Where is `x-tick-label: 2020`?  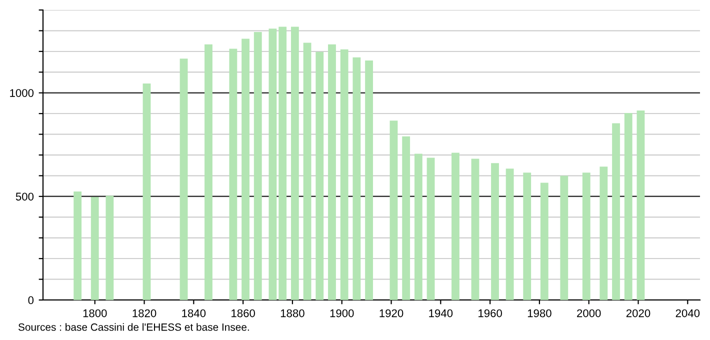
x-tick-label: 2020 is located at coordinates (638, 313).